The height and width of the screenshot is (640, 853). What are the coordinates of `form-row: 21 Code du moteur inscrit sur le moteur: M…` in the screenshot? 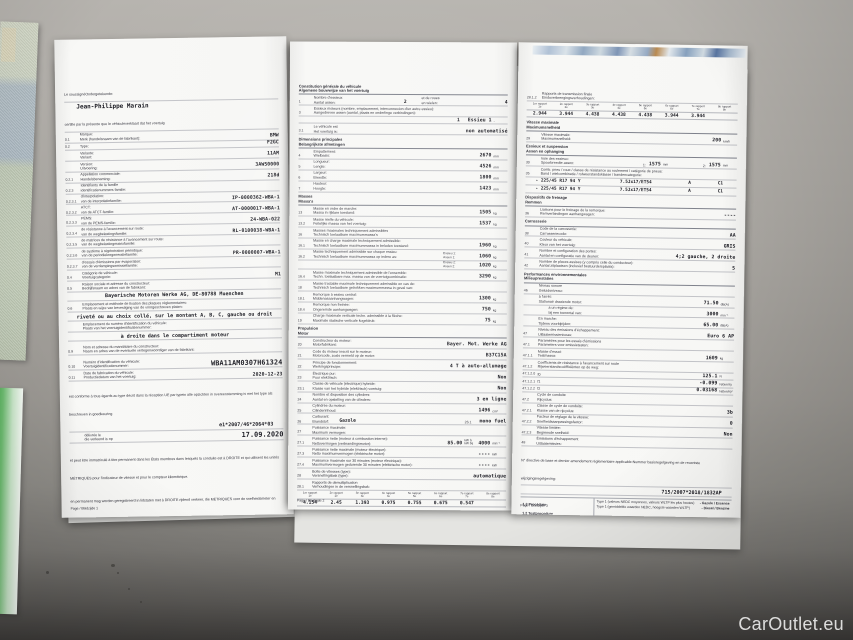 It's located at (402, 354).